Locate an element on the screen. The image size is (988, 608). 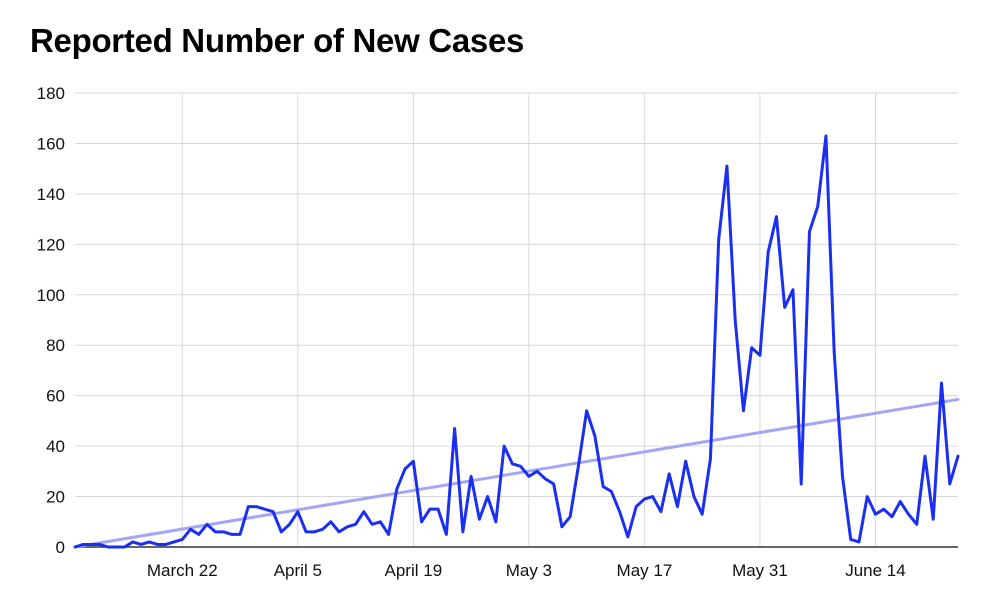
y-tick-label: 100 is located at coordinates (51, 295).